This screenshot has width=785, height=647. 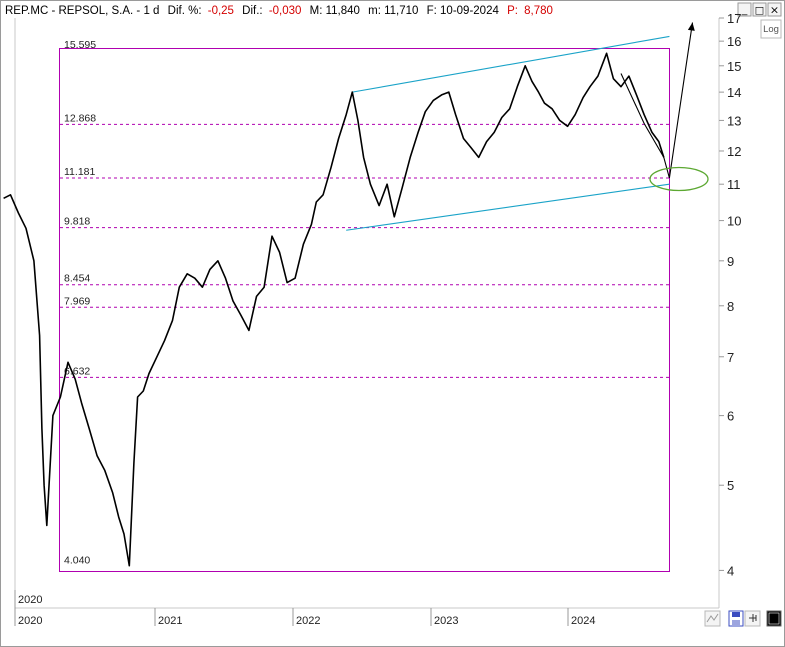 I want to click on restore-icon: □, so click(x=759, y=11).